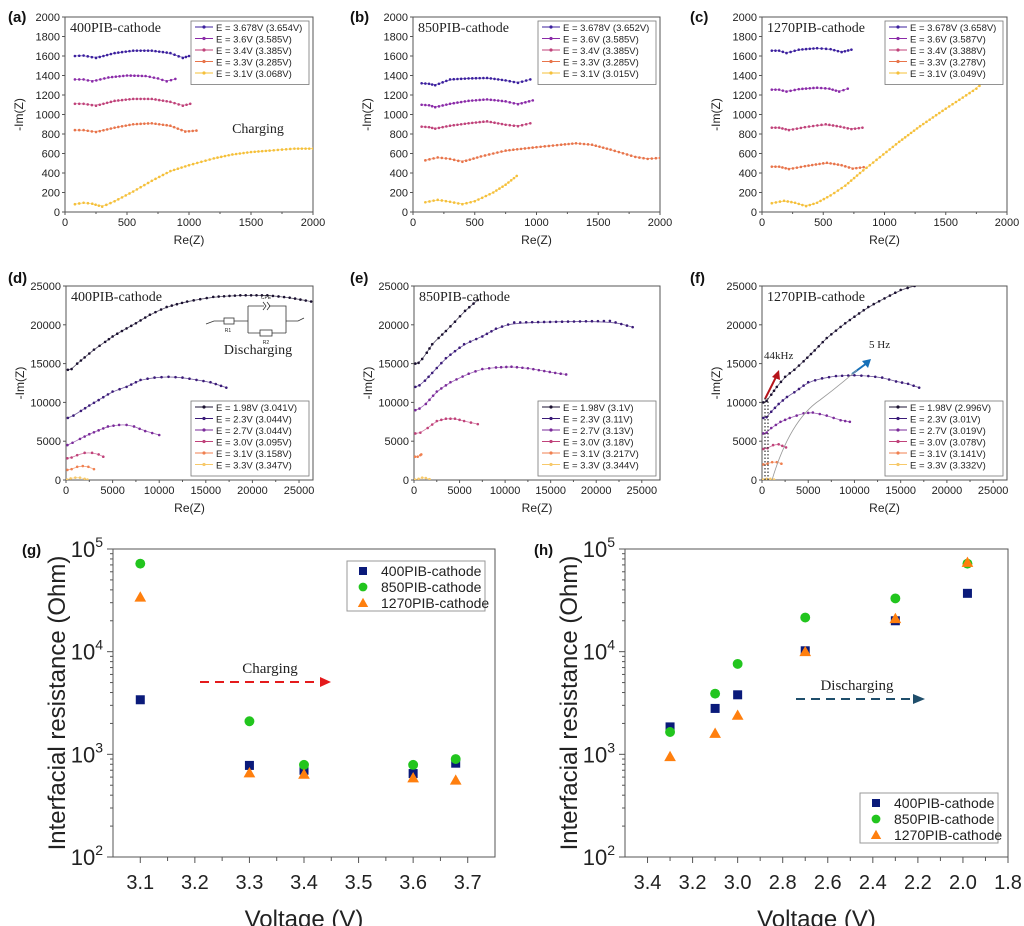  What do you see at coordinates (993, 491) in the screenshot?
I see `x-tick-label: 25000` at bounding box center [993, 491].